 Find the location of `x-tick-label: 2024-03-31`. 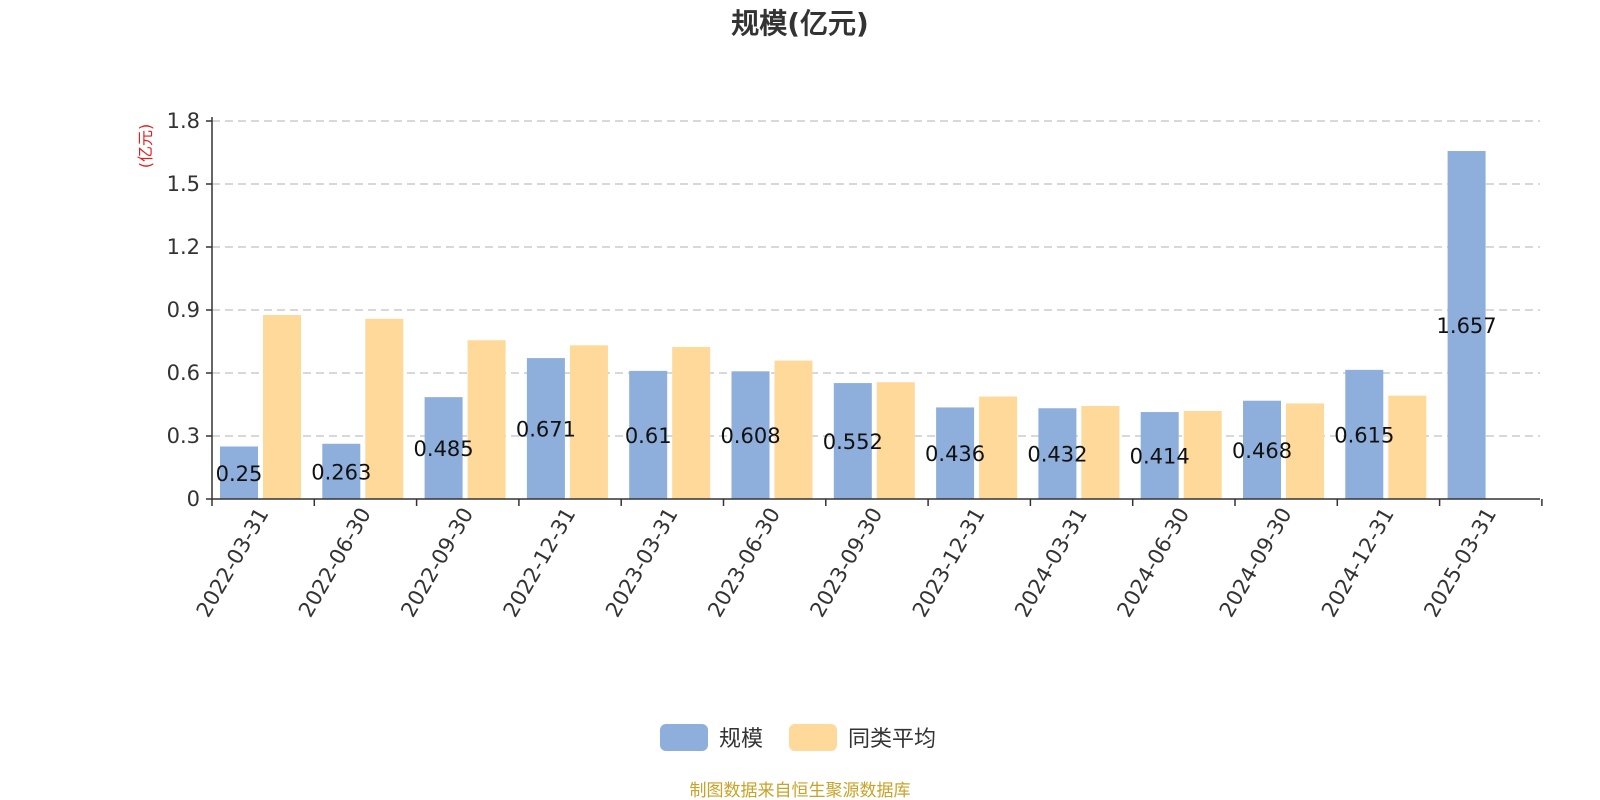

x-tick-label: 2024-03-31 is located at coordinates (1051, 563).